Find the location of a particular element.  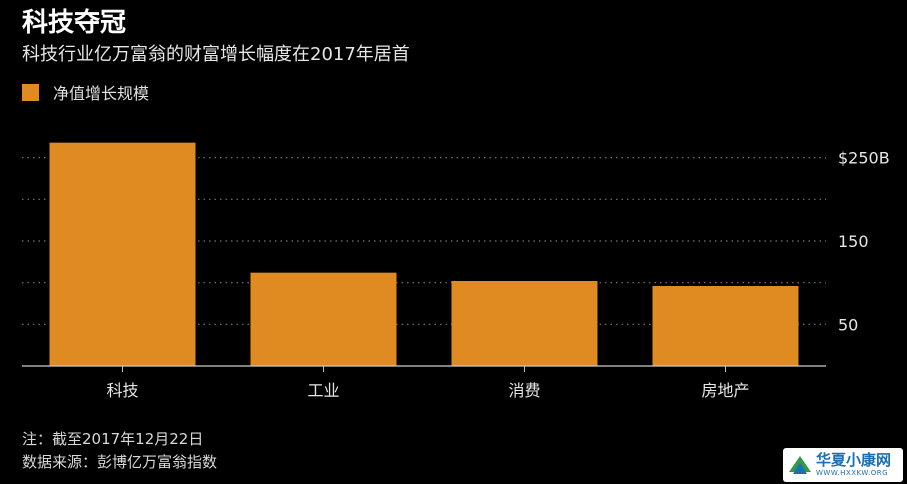

x-tick-label: 消费 is located at coordinates (524, 390).